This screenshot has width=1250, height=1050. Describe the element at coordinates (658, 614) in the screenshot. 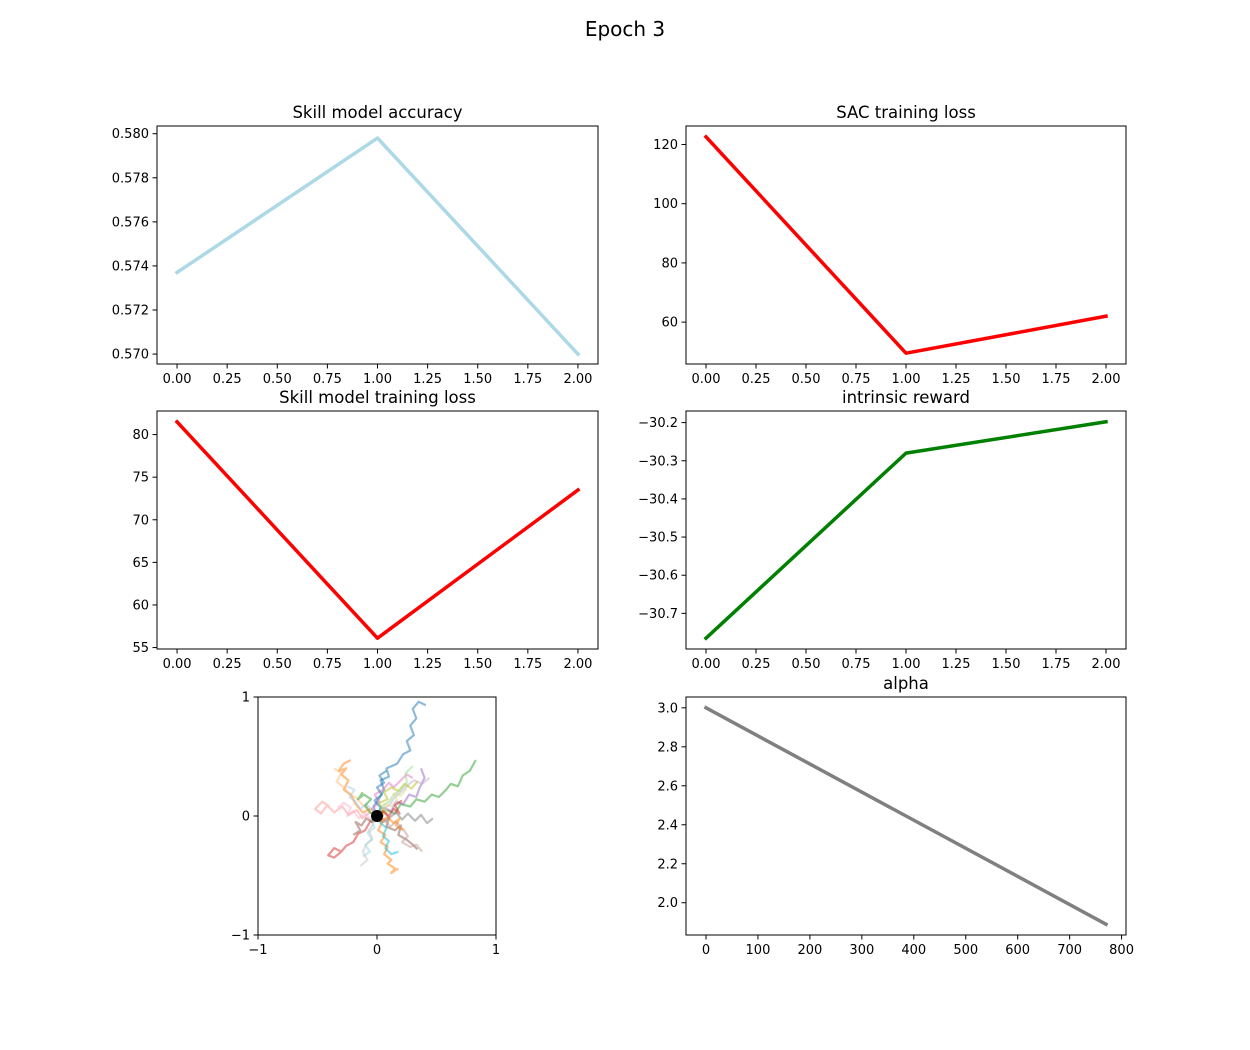

I see `intrinsic-reward-ytick-label: −30.7` at that location.